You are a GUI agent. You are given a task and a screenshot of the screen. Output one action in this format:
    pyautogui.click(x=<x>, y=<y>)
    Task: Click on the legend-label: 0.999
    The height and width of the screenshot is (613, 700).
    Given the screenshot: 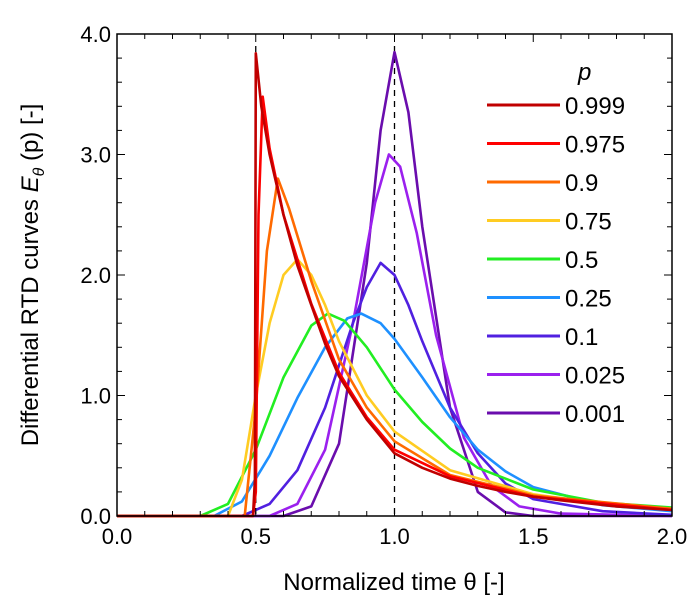 What is the action you would take?
    pyautogui.click(x=595, y=106)
    